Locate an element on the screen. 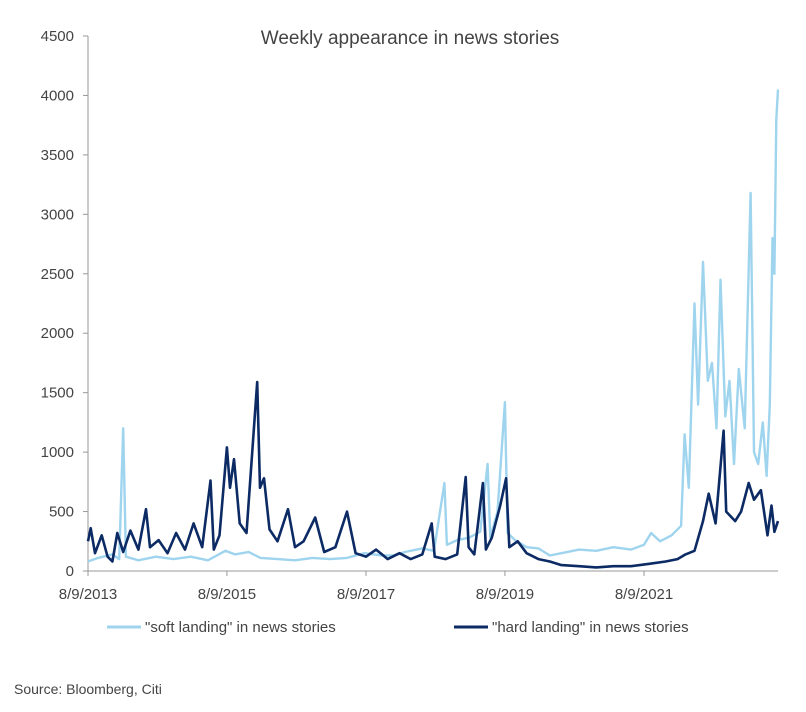 This screenshot has width=806, height=712. y-tick-label: 2500 is located at coordinates (57, 274).